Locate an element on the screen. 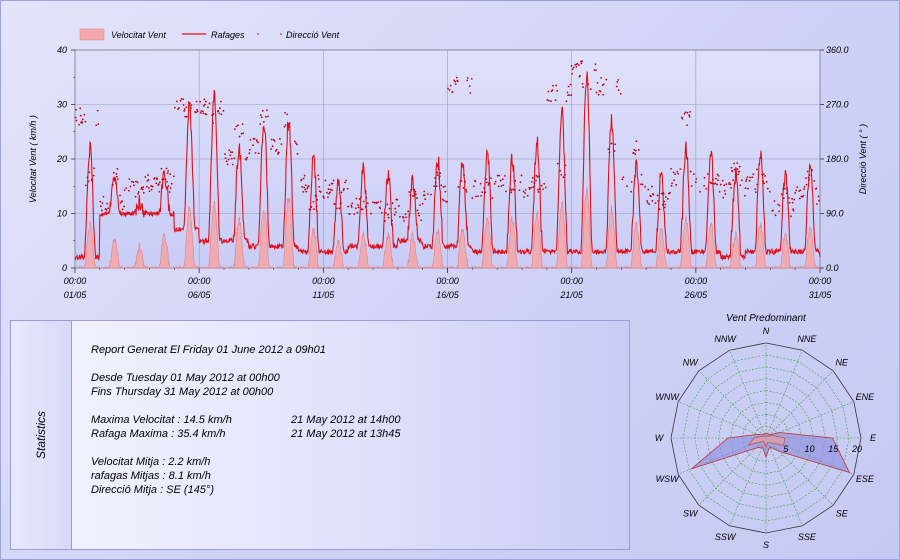 This screenshot has height=560, width=900. y2-tick-label: 90.0 is located at coordinates (835, 214).